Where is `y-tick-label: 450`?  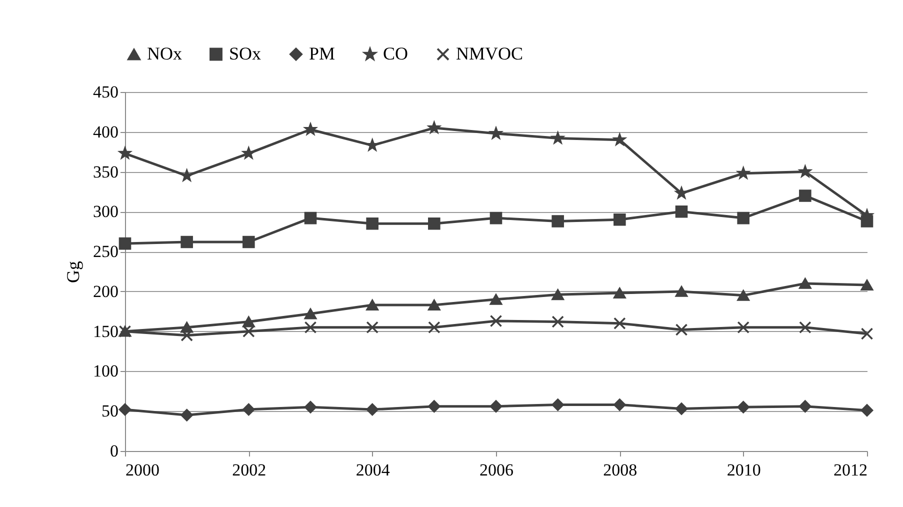
y-tick-label: 450 is located at coordinates (105, 92).